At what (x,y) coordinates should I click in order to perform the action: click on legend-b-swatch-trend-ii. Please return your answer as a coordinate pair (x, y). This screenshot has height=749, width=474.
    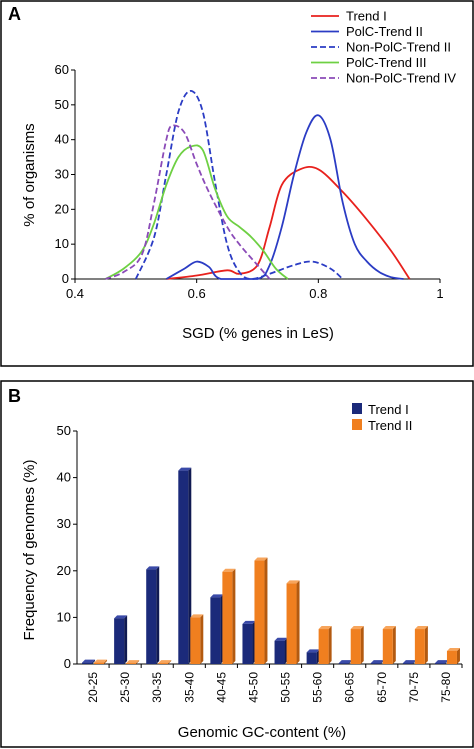
    Looking at the image, I should click on (357, 424).